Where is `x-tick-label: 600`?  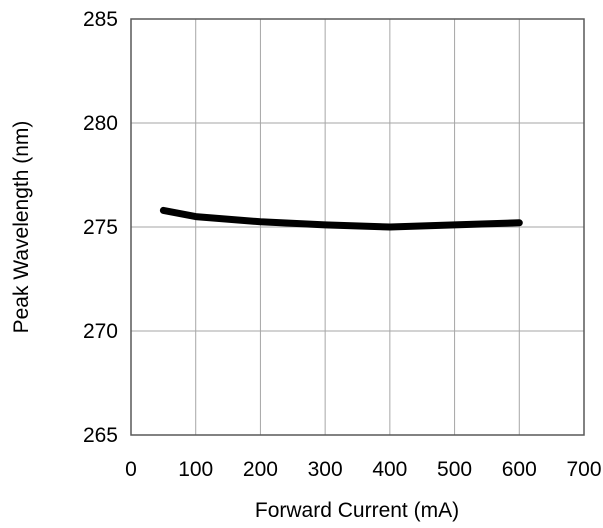
x-tick-label: 600 is located at coordinates (519, 469).